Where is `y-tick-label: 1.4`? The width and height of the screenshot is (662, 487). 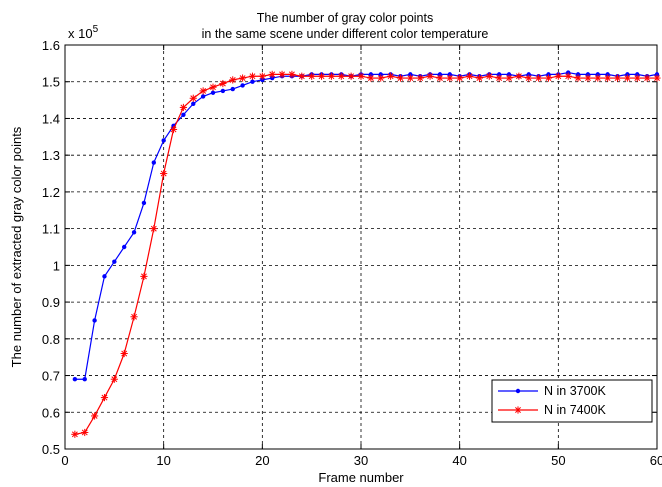 y-tick-label: 1.4 is located at coordinates (51, 118).